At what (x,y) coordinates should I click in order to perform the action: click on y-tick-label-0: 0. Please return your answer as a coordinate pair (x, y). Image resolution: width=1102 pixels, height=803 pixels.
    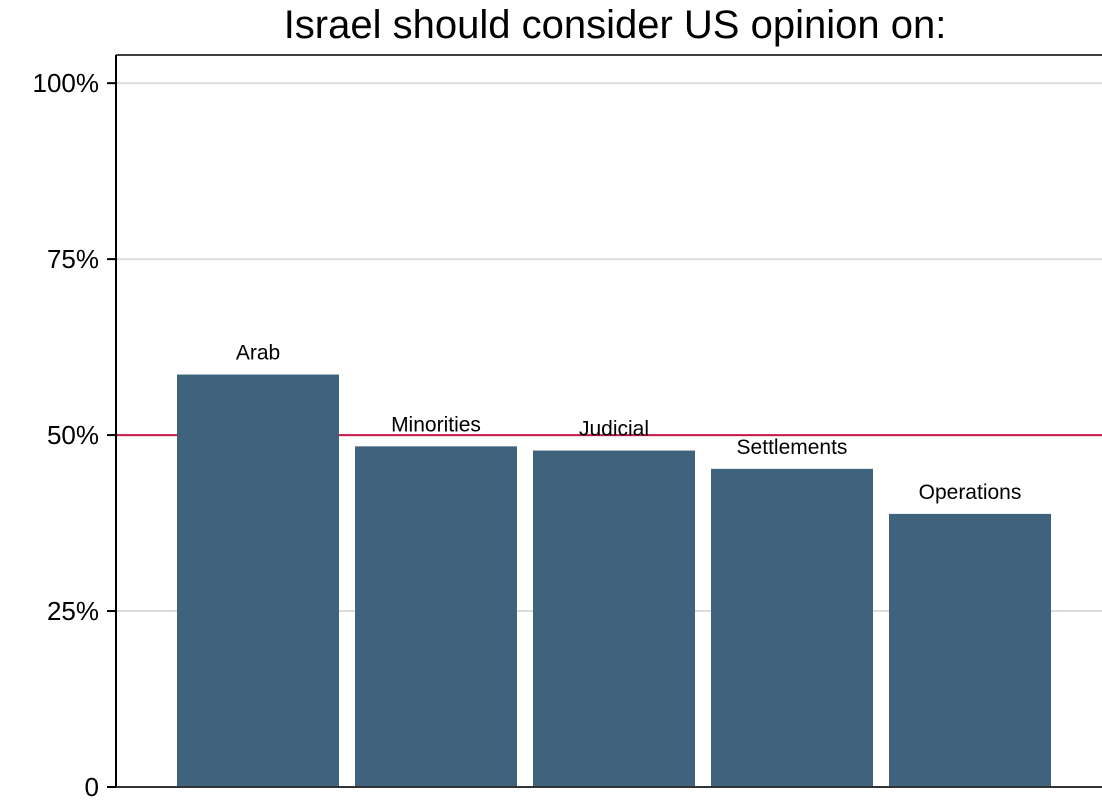
    Looking at the image, I should click on (92, 785).